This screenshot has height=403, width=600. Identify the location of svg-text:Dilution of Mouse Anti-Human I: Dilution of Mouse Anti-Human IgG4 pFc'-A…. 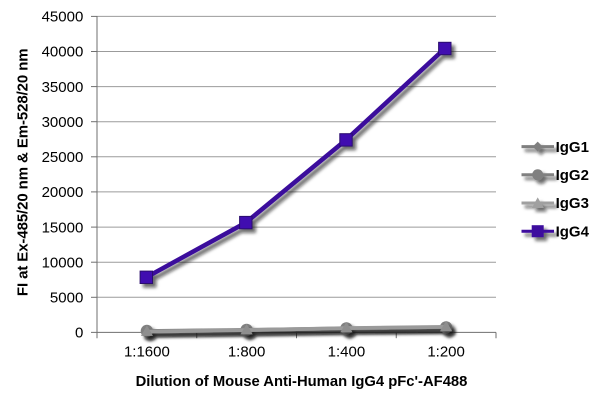
(302, 382).